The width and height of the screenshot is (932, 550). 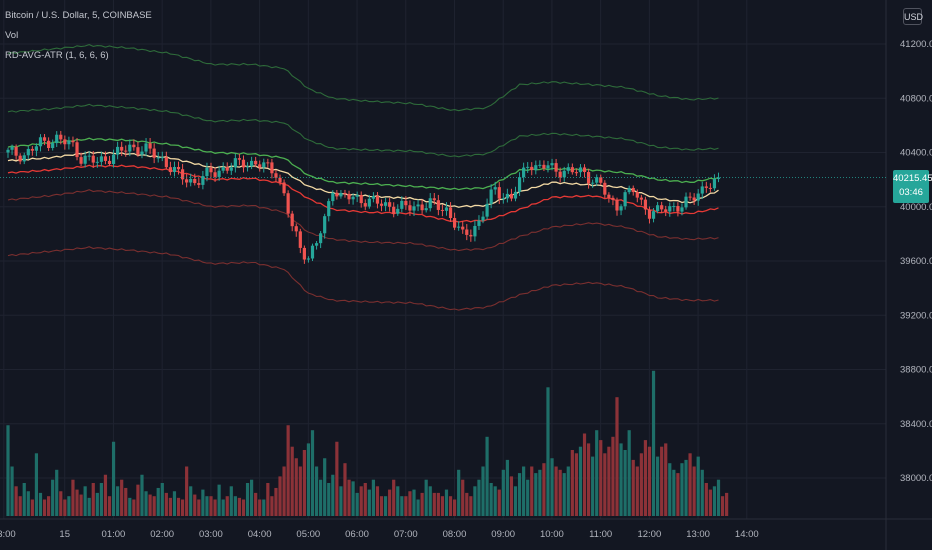 What do you see at coordinates (64, 534) in the screenshot?
I see `x-tick-label: 15` at bounding box center [64, 534].